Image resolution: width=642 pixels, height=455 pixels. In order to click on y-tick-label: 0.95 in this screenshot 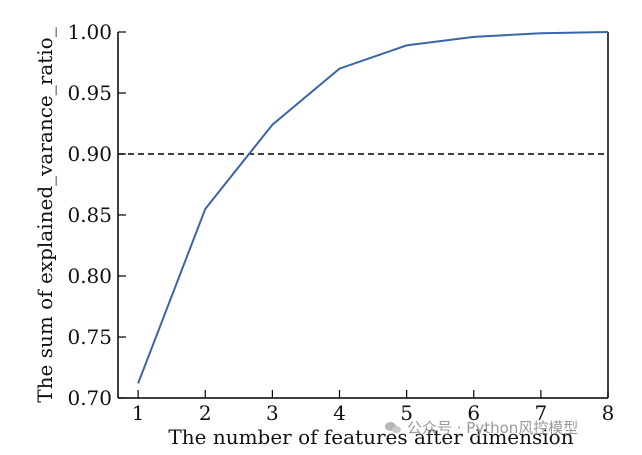, I will do `click(89, 93)`.